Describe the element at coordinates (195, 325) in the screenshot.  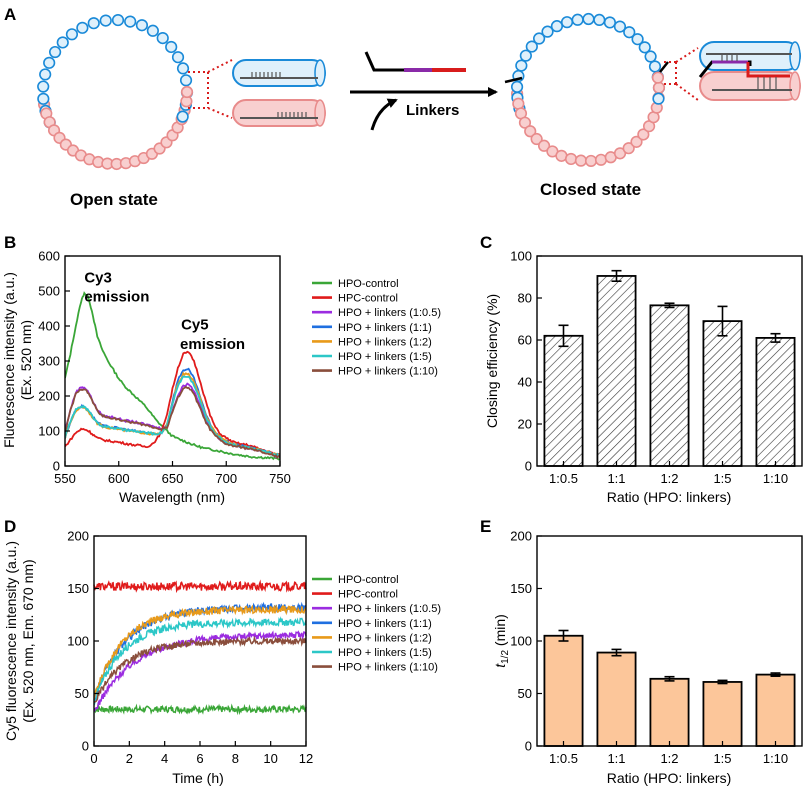
I see `panel-b-annotation: Cy5` at that location.